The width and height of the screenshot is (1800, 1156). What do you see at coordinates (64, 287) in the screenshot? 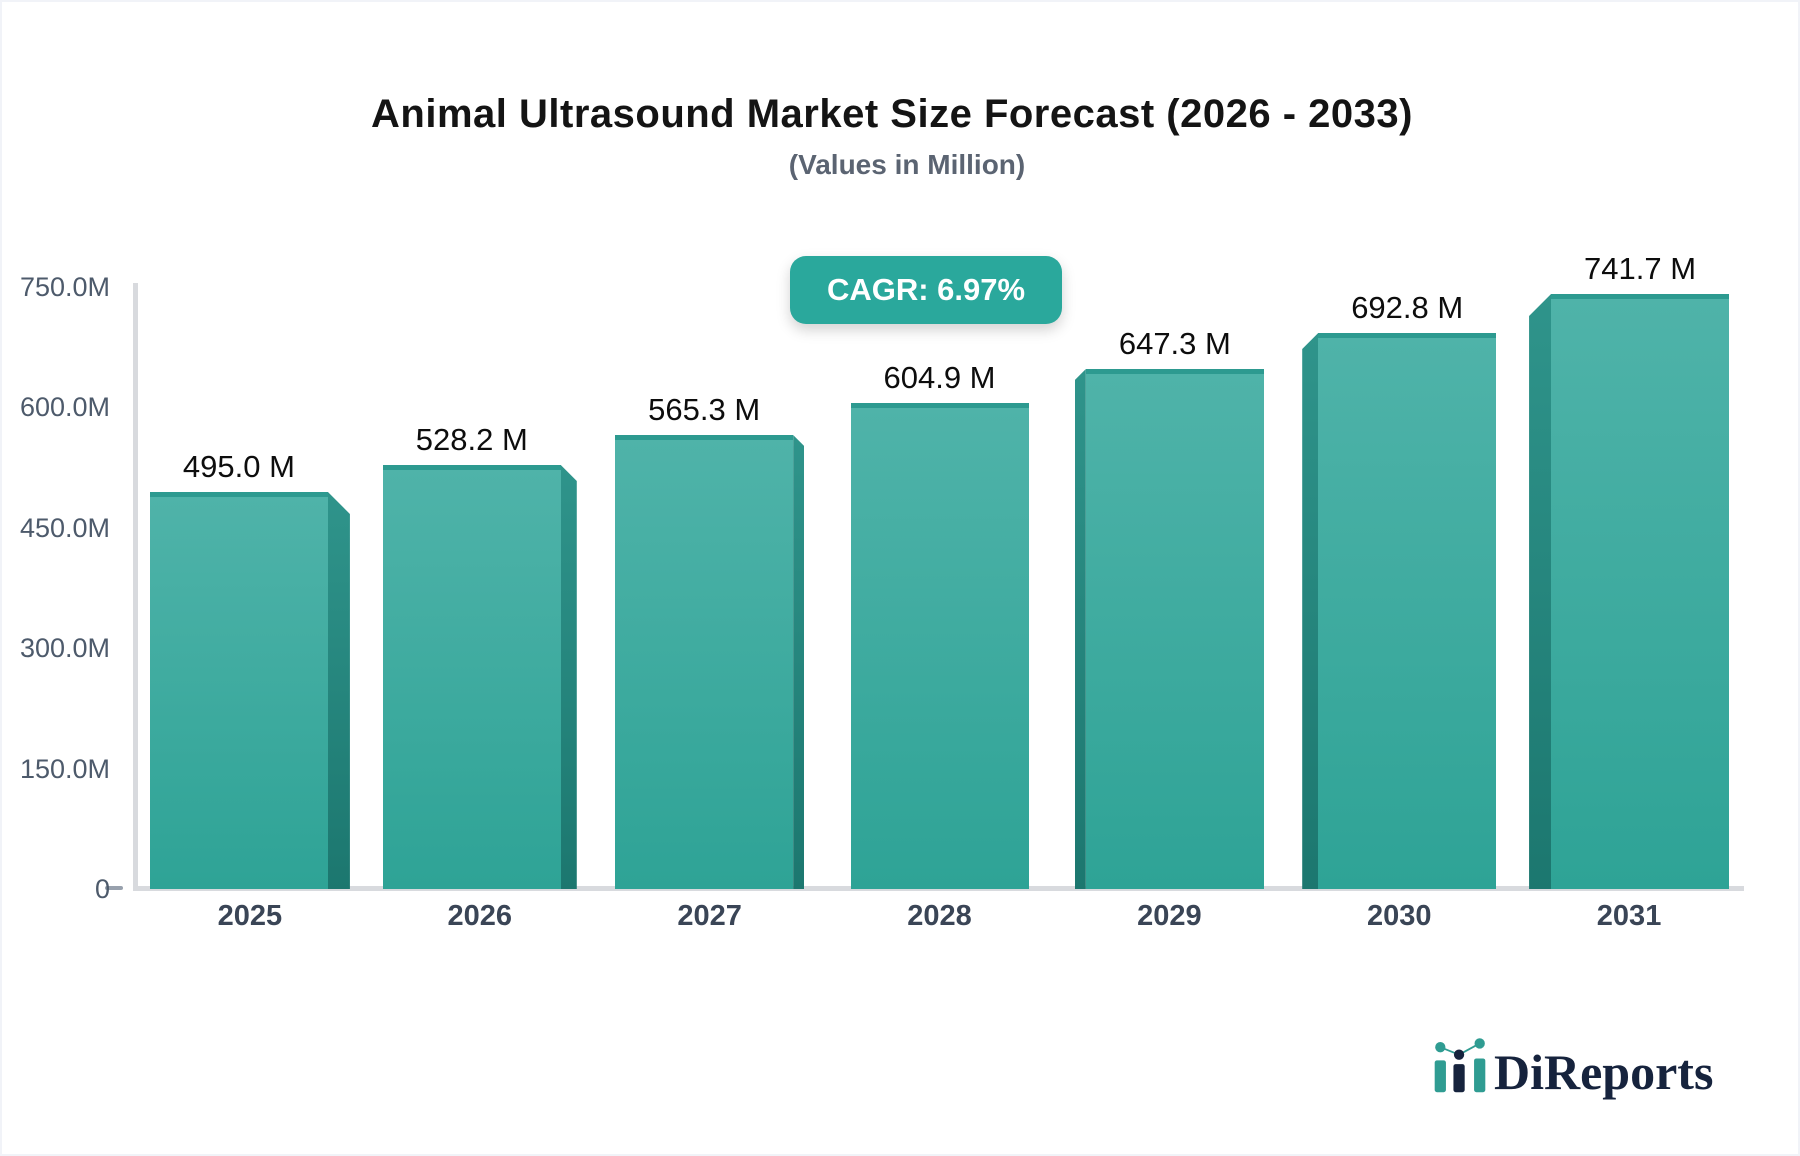
I see `y-axis-tick-label: 750.0M` at bounding box center [64, 287].